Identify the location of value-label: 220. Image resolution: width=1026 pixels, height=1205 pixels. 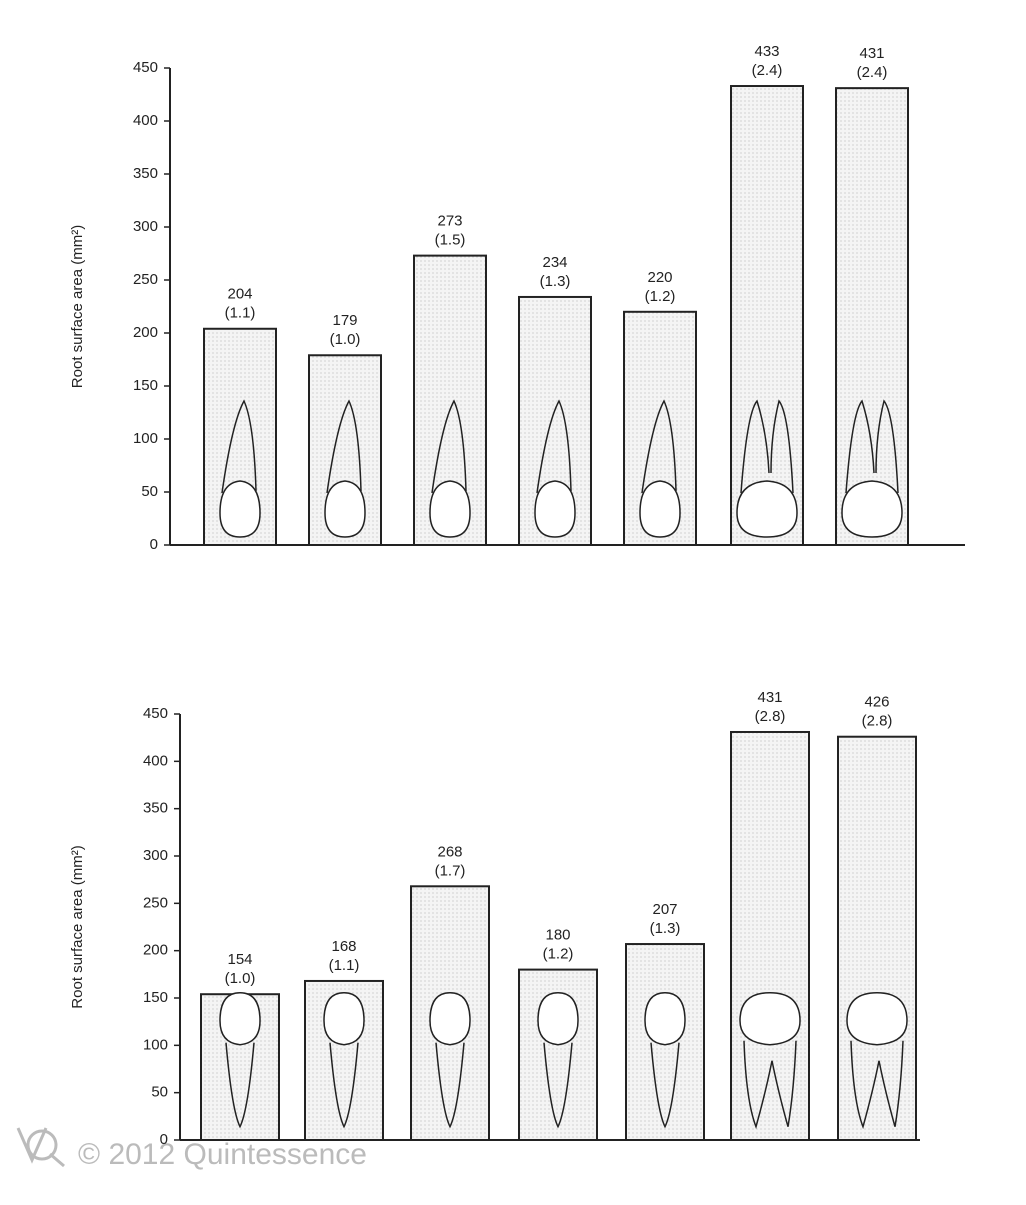
(659, 277).